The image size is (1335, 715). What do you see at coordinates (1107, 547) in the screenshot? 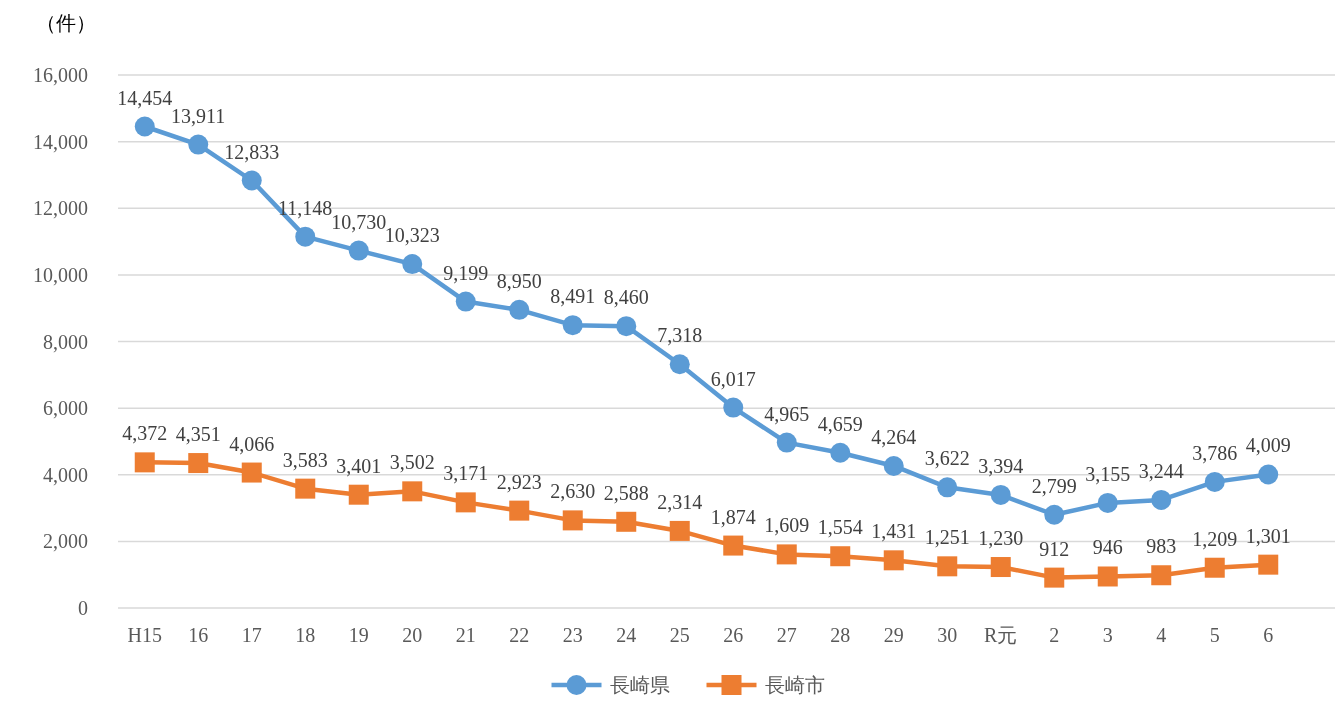
I see `data-label: 946` at bounding box center [1107, 547].